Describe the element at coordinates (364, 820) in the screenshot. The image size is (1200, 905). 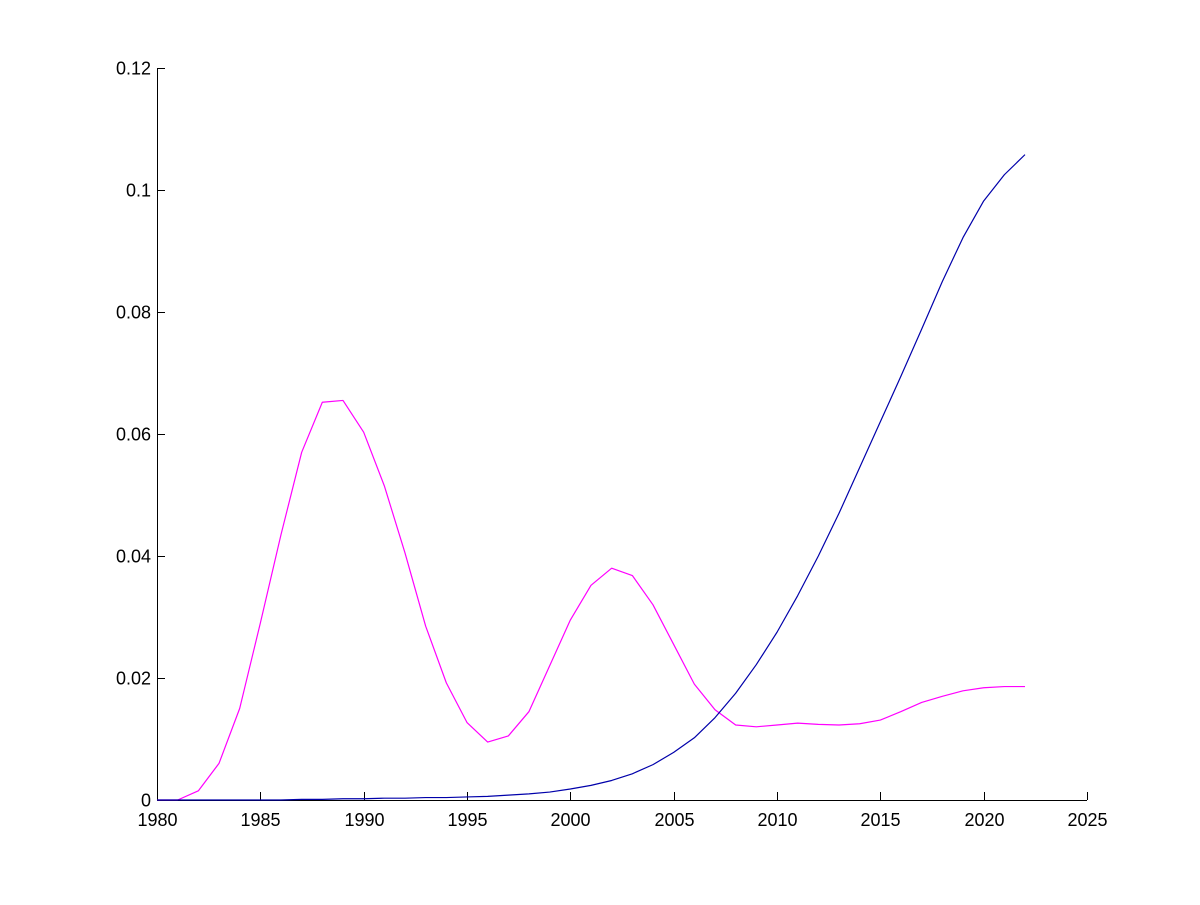
I see `x-tick-label: 1990` at that location.